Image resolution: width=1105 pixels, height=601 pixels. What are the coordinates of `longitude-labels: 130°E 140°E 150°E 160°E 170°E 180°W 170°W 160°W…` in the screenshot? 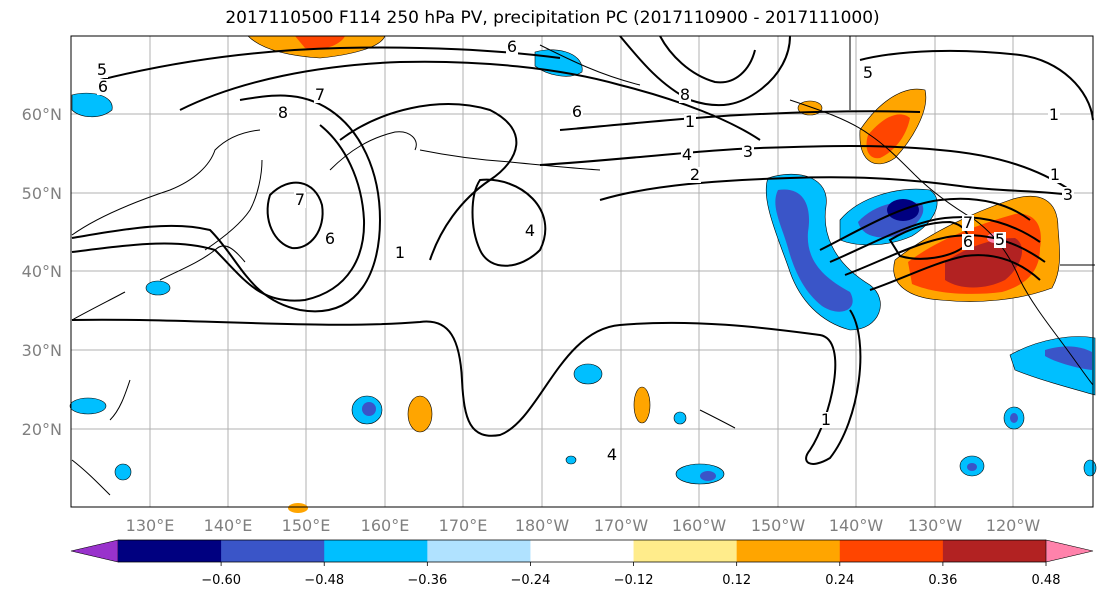 It's located at (583, 525).